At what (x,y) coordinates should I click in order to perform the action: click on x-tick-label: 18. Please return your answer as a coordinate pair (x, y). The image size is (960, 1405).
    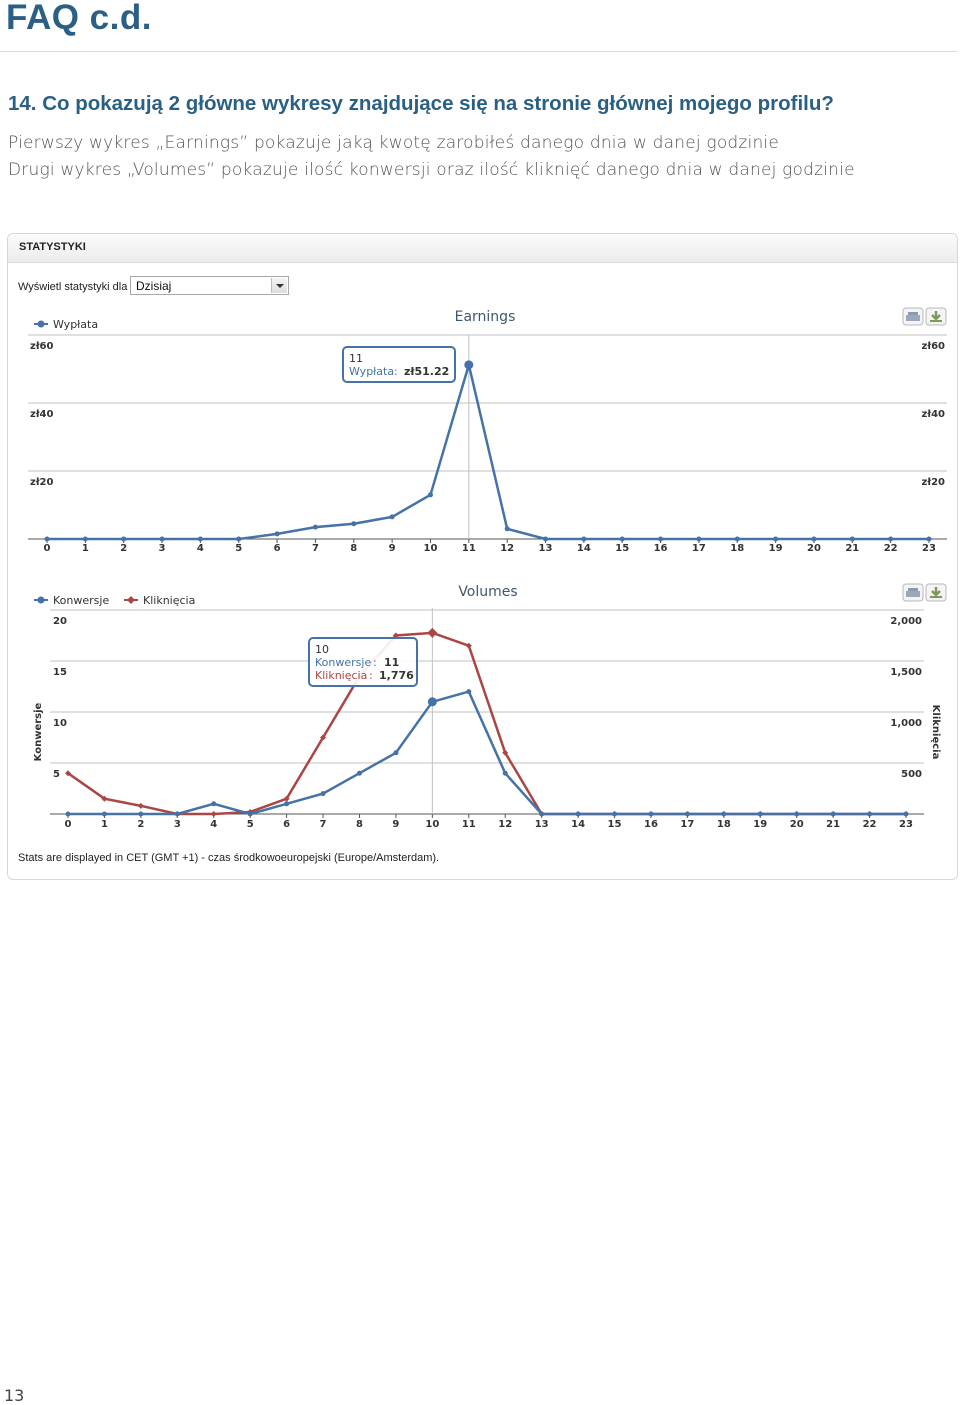
    Looking at the image, I should click on (724, 824).